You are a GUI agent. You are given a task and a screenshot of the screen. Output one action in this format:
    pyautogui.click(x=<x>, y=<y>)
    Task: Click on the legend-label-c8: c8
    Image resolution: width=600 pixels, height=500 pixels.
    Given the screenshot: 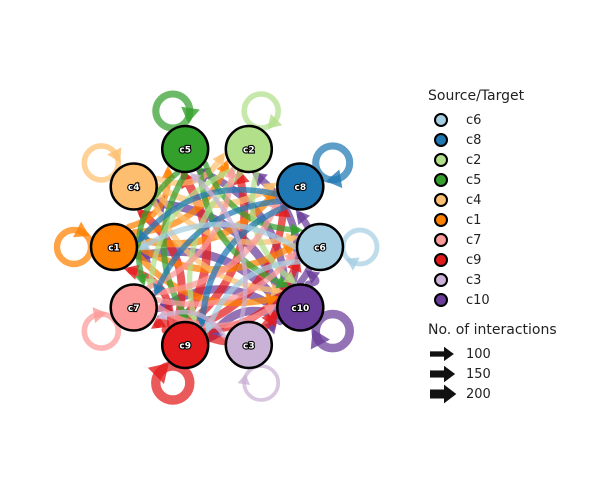 What is the action you would take?
    pyautogui.click(x=474, y=140)
    